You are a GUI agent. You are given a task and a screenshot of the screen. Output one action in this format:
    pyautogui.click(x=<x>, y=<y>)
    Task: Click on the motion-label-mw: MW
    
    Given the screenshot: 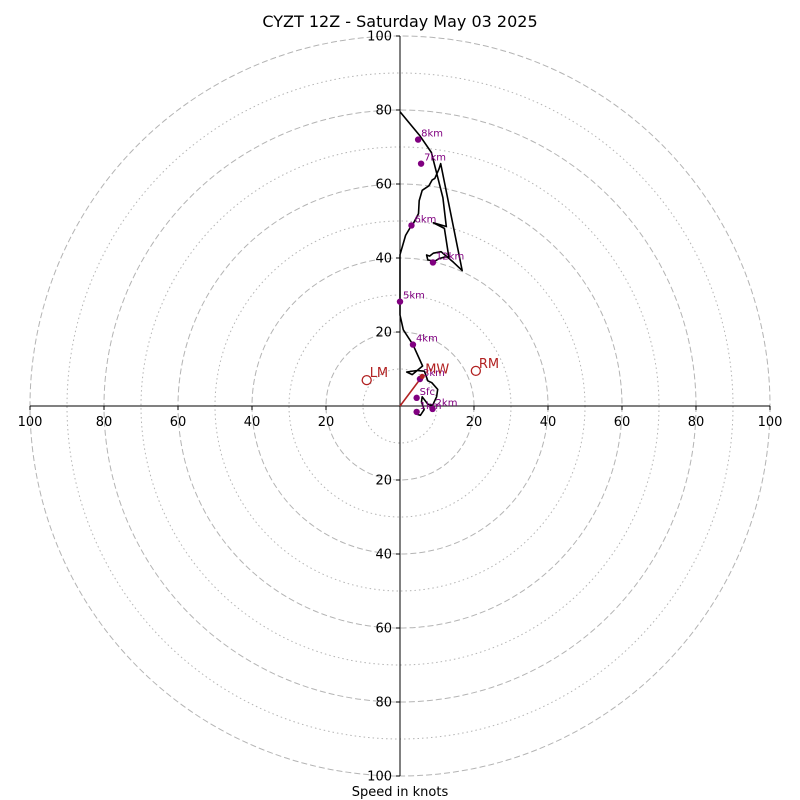 What is the action you would take?
    pyautogui.click(x=437, y=369)
    